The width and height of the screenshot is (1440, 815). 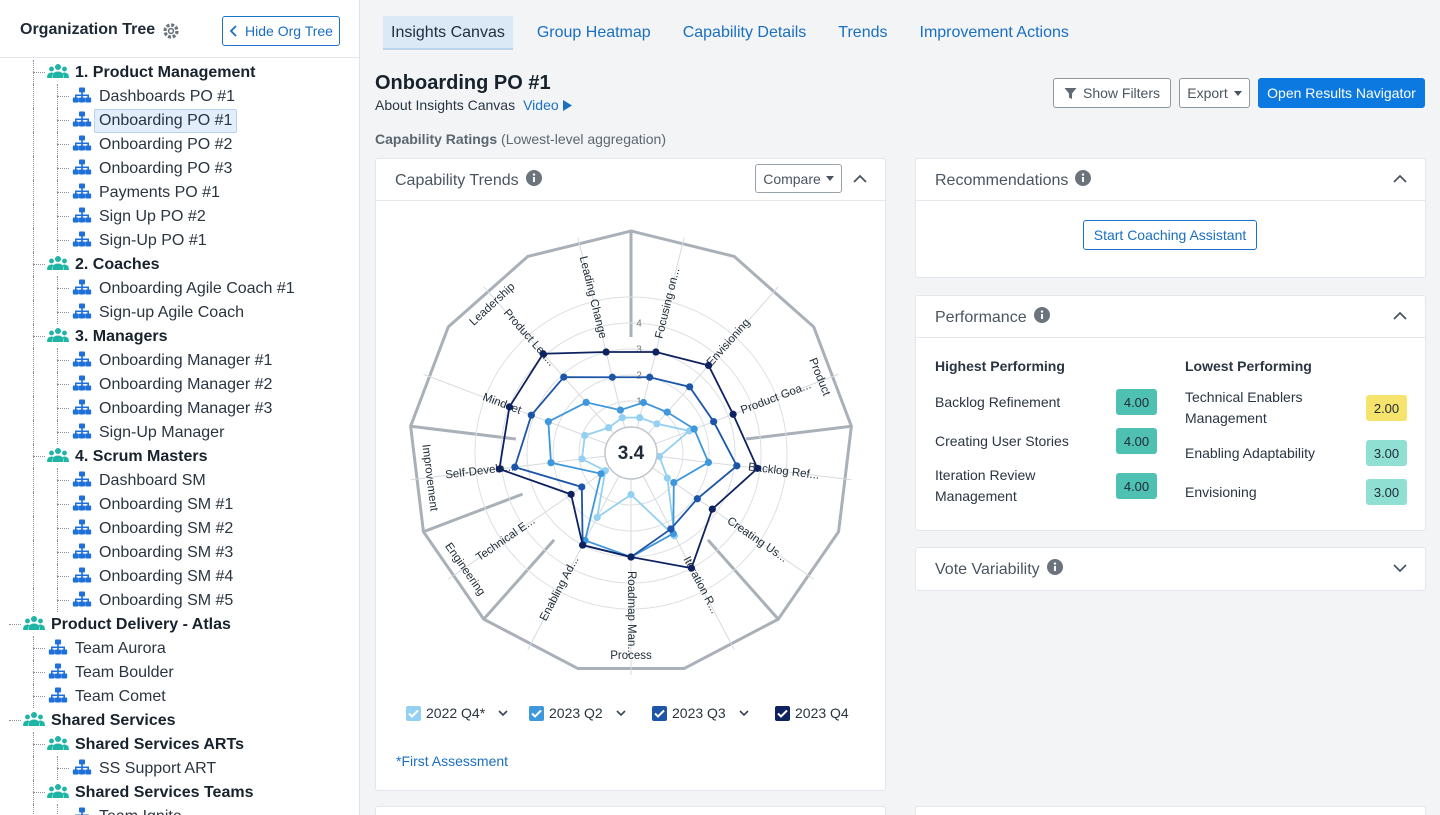 I want to click on tree-row: Payments PO #1, so click(x=179, y=192).